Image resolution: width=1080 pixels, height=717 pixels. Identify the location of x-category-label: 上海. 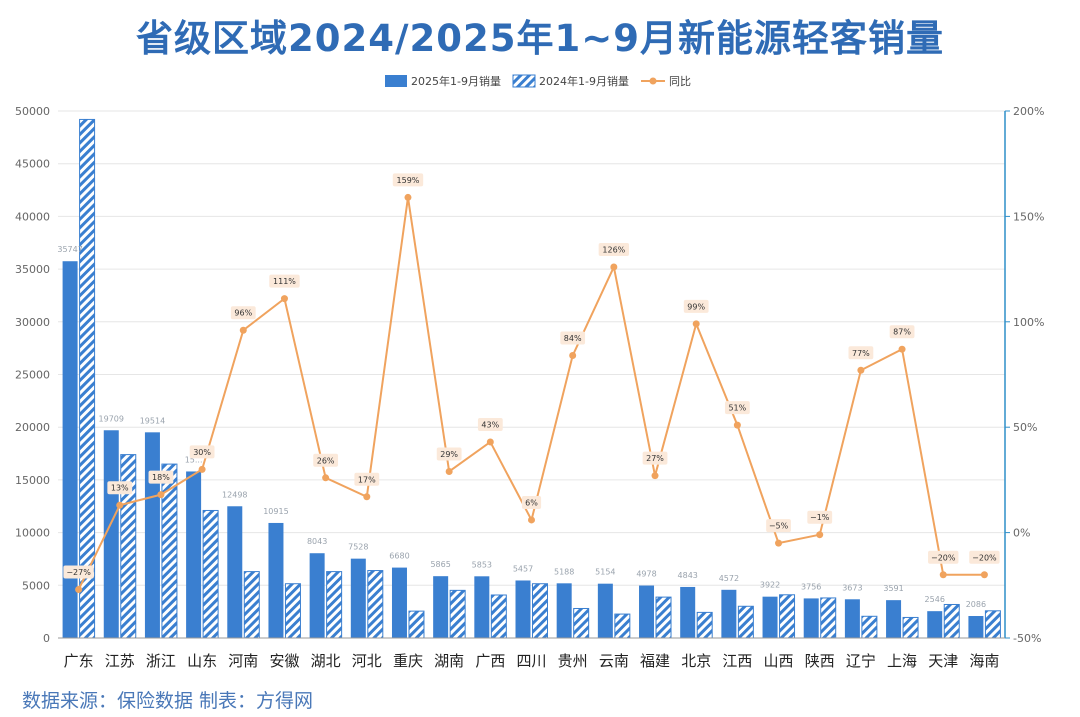
(902, 661).